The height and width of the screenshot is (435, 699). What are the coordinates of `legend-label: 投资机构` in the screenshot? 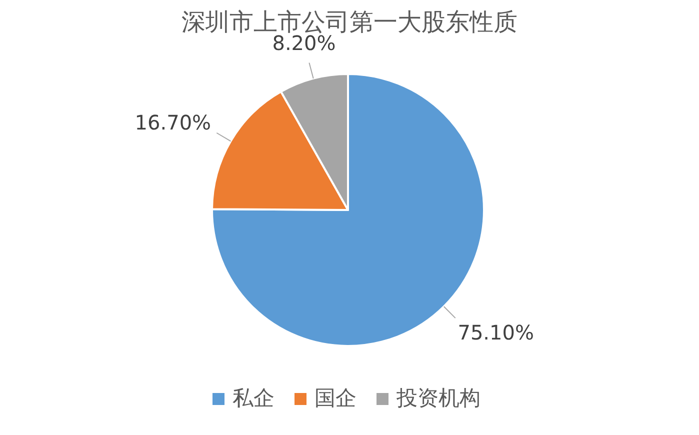 It's located at (438, 398).